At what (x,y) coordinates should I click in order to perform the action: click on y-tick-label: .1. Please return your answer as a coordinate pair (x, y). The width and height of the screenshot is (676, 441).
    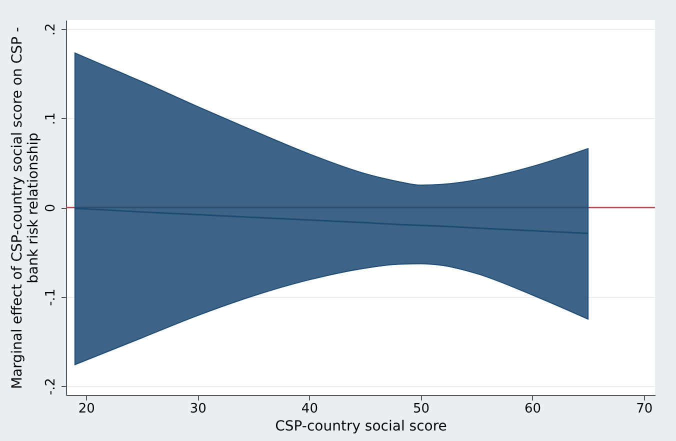
    Looking at the image, I should click on (51, 118).